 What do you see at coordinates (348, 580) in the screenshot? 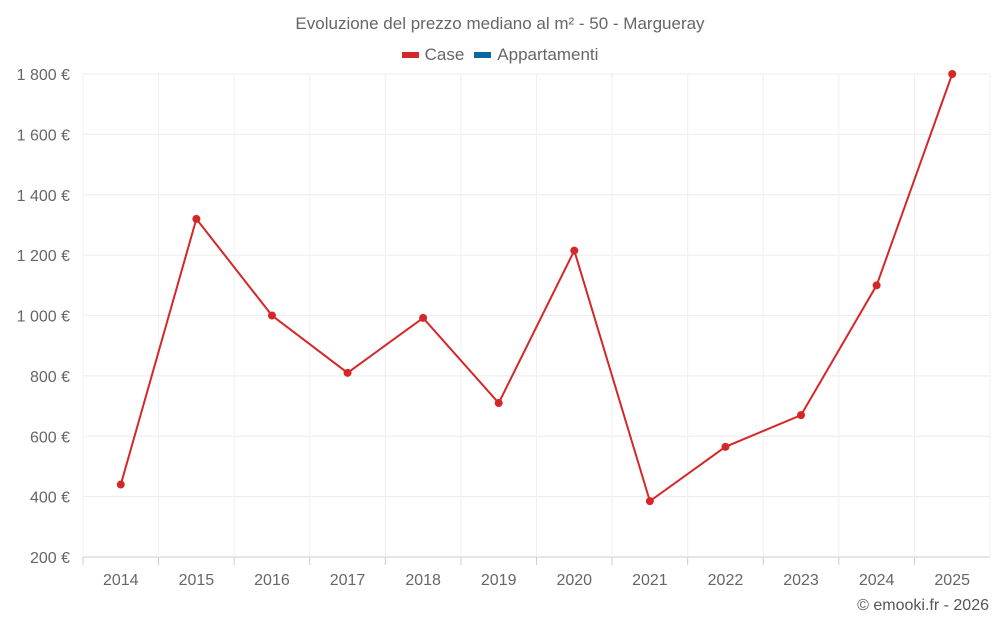
I see `x-tick-label: 2017` at bounding box center [348, 580].